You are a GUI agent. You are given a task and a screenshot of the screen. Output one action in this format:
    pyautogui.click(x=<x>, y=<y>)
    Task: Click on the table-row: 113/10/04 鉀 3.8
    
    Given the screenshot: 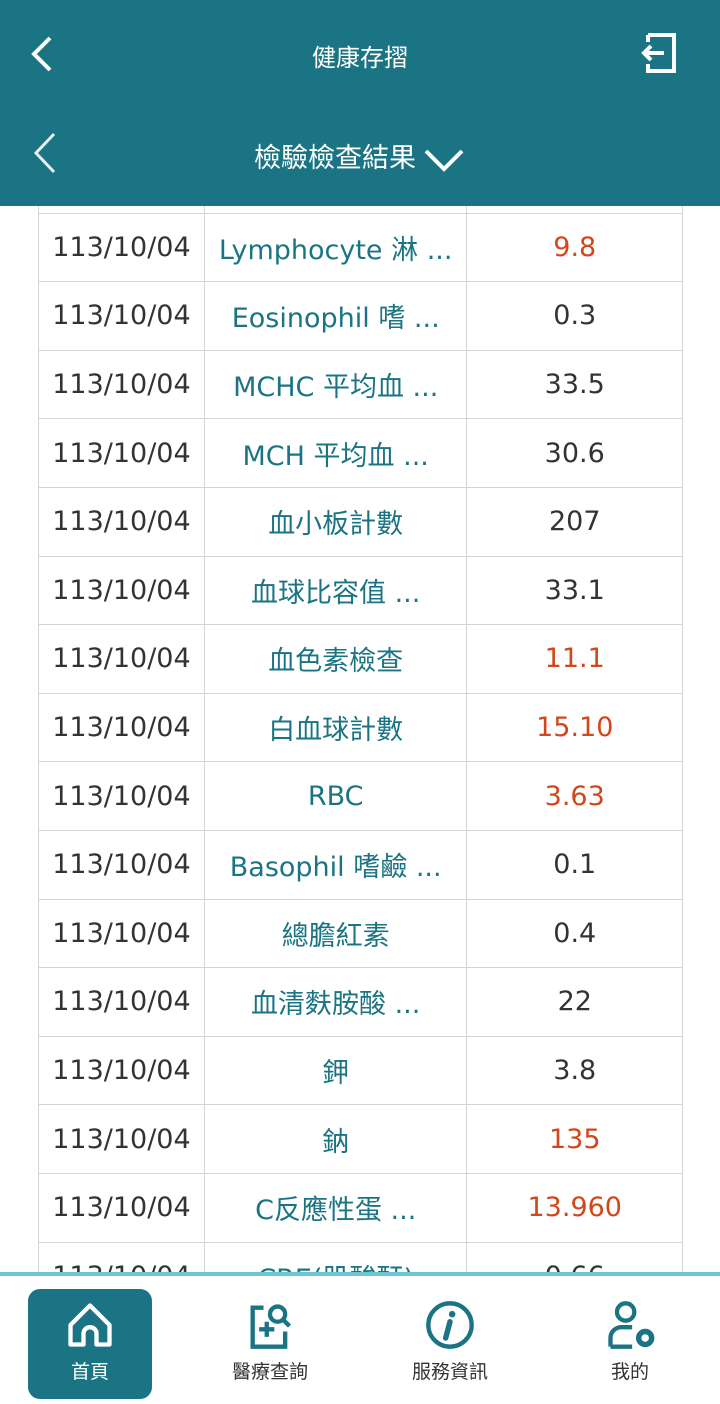 What is the action you would take?
    pyautogui.click(x=360, y=1070)
    